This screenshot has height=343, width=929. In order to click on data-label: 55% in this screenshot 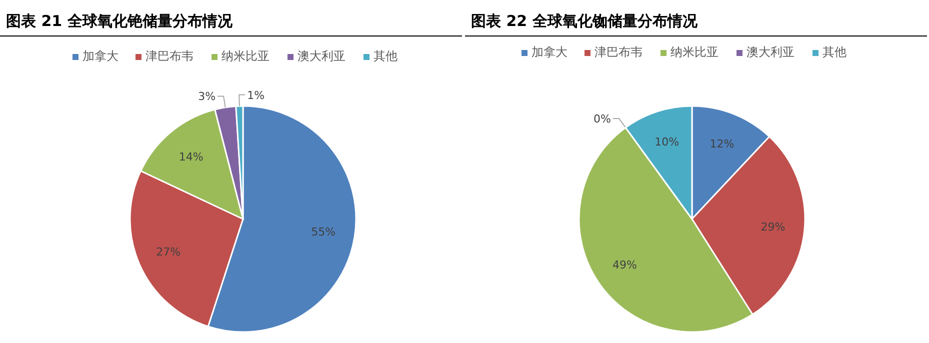, I will do `click(323, 232)`.